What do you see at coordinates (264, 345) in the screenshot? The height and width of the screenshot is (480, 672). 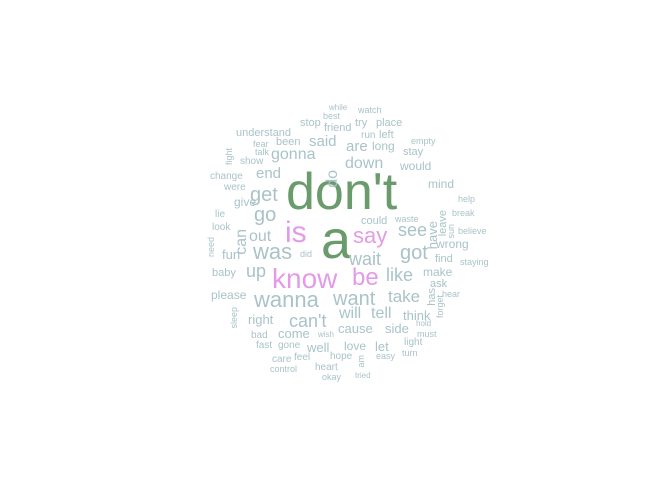 I see `cloud-word: fast` at bounding box center [264, 345].